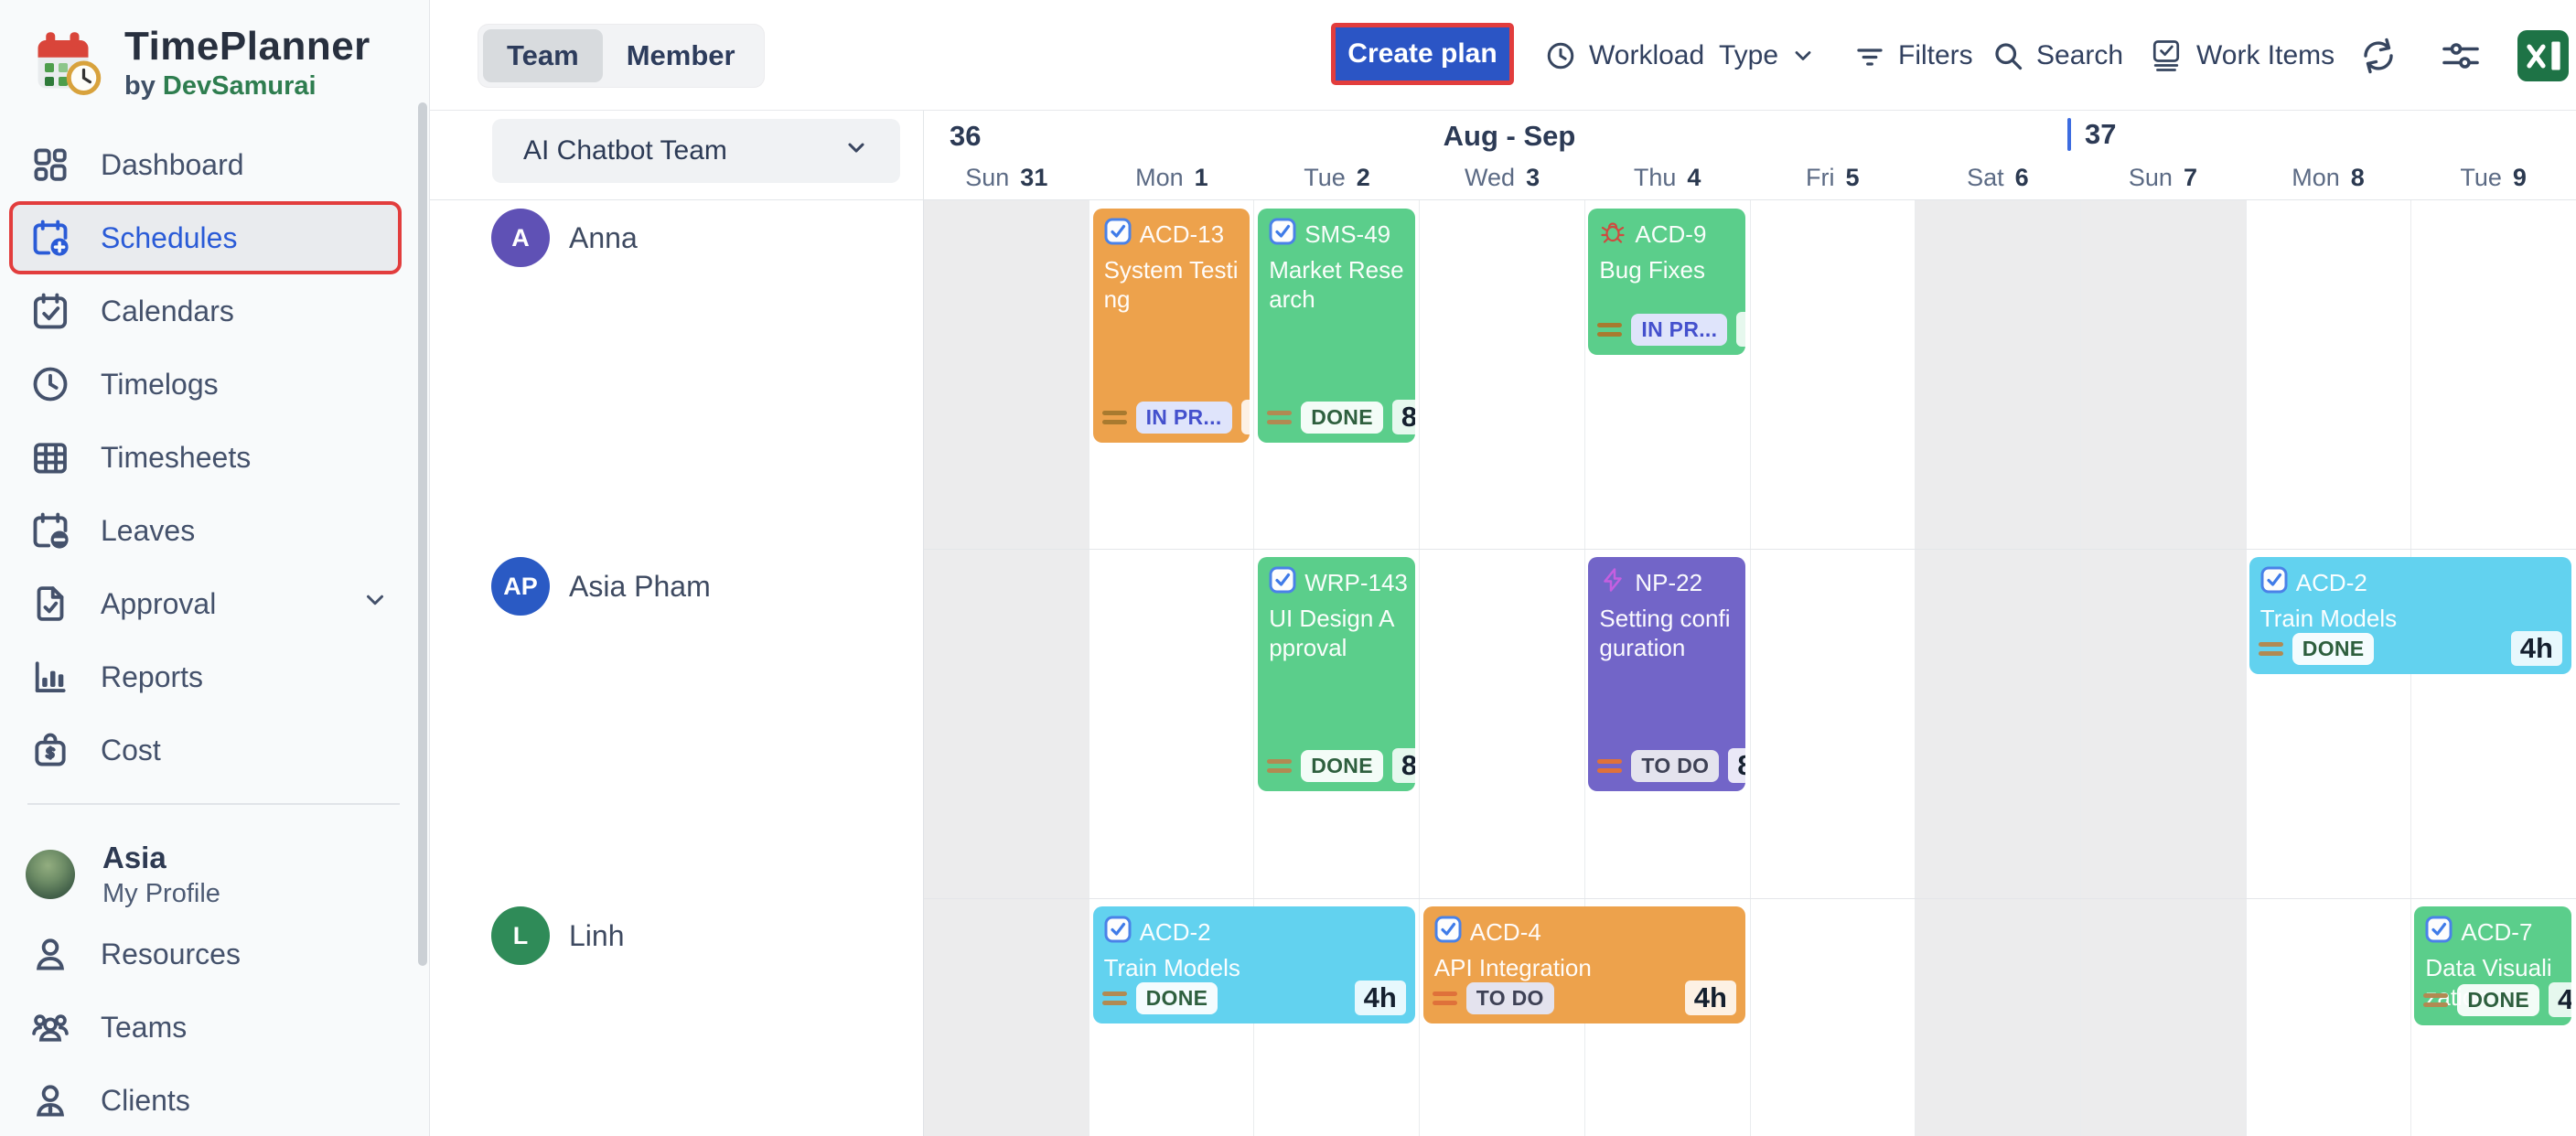  Describe the element at coordinates (215, 750) in the screenshot. I see `sidebar-item-cost: Cost` at that location.